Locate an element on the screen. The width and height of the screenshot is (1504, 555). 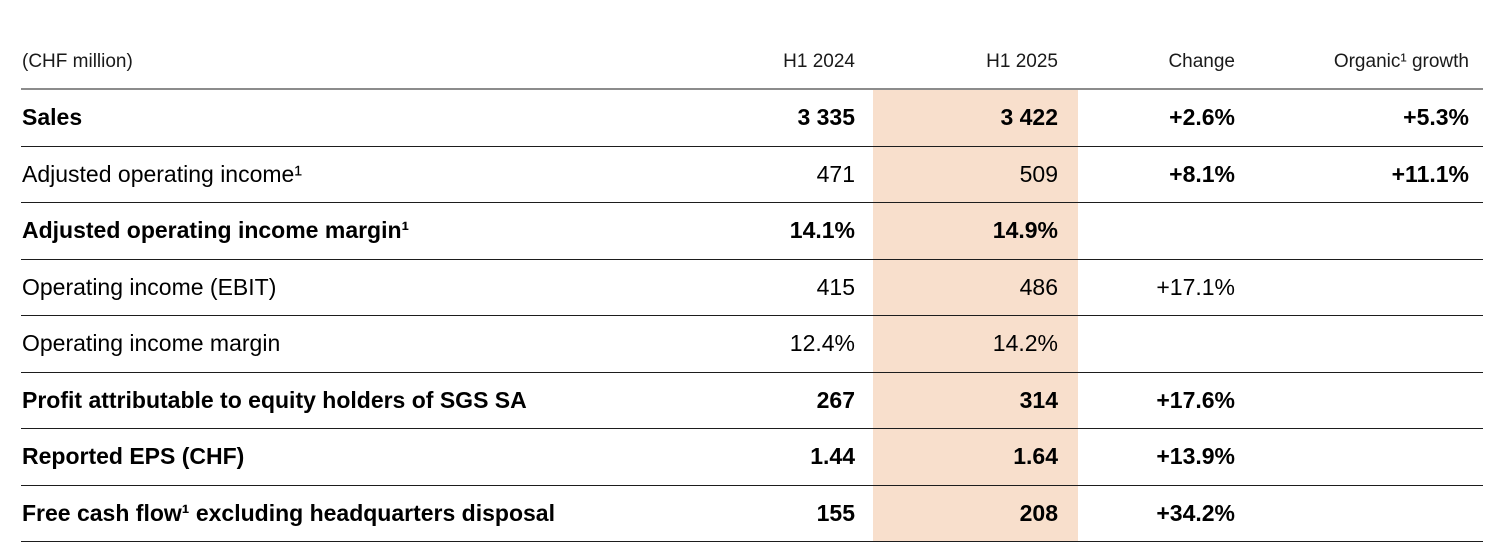
column-header-organic-growth: Organic¹ growth is located at coordinates (1360, 45).